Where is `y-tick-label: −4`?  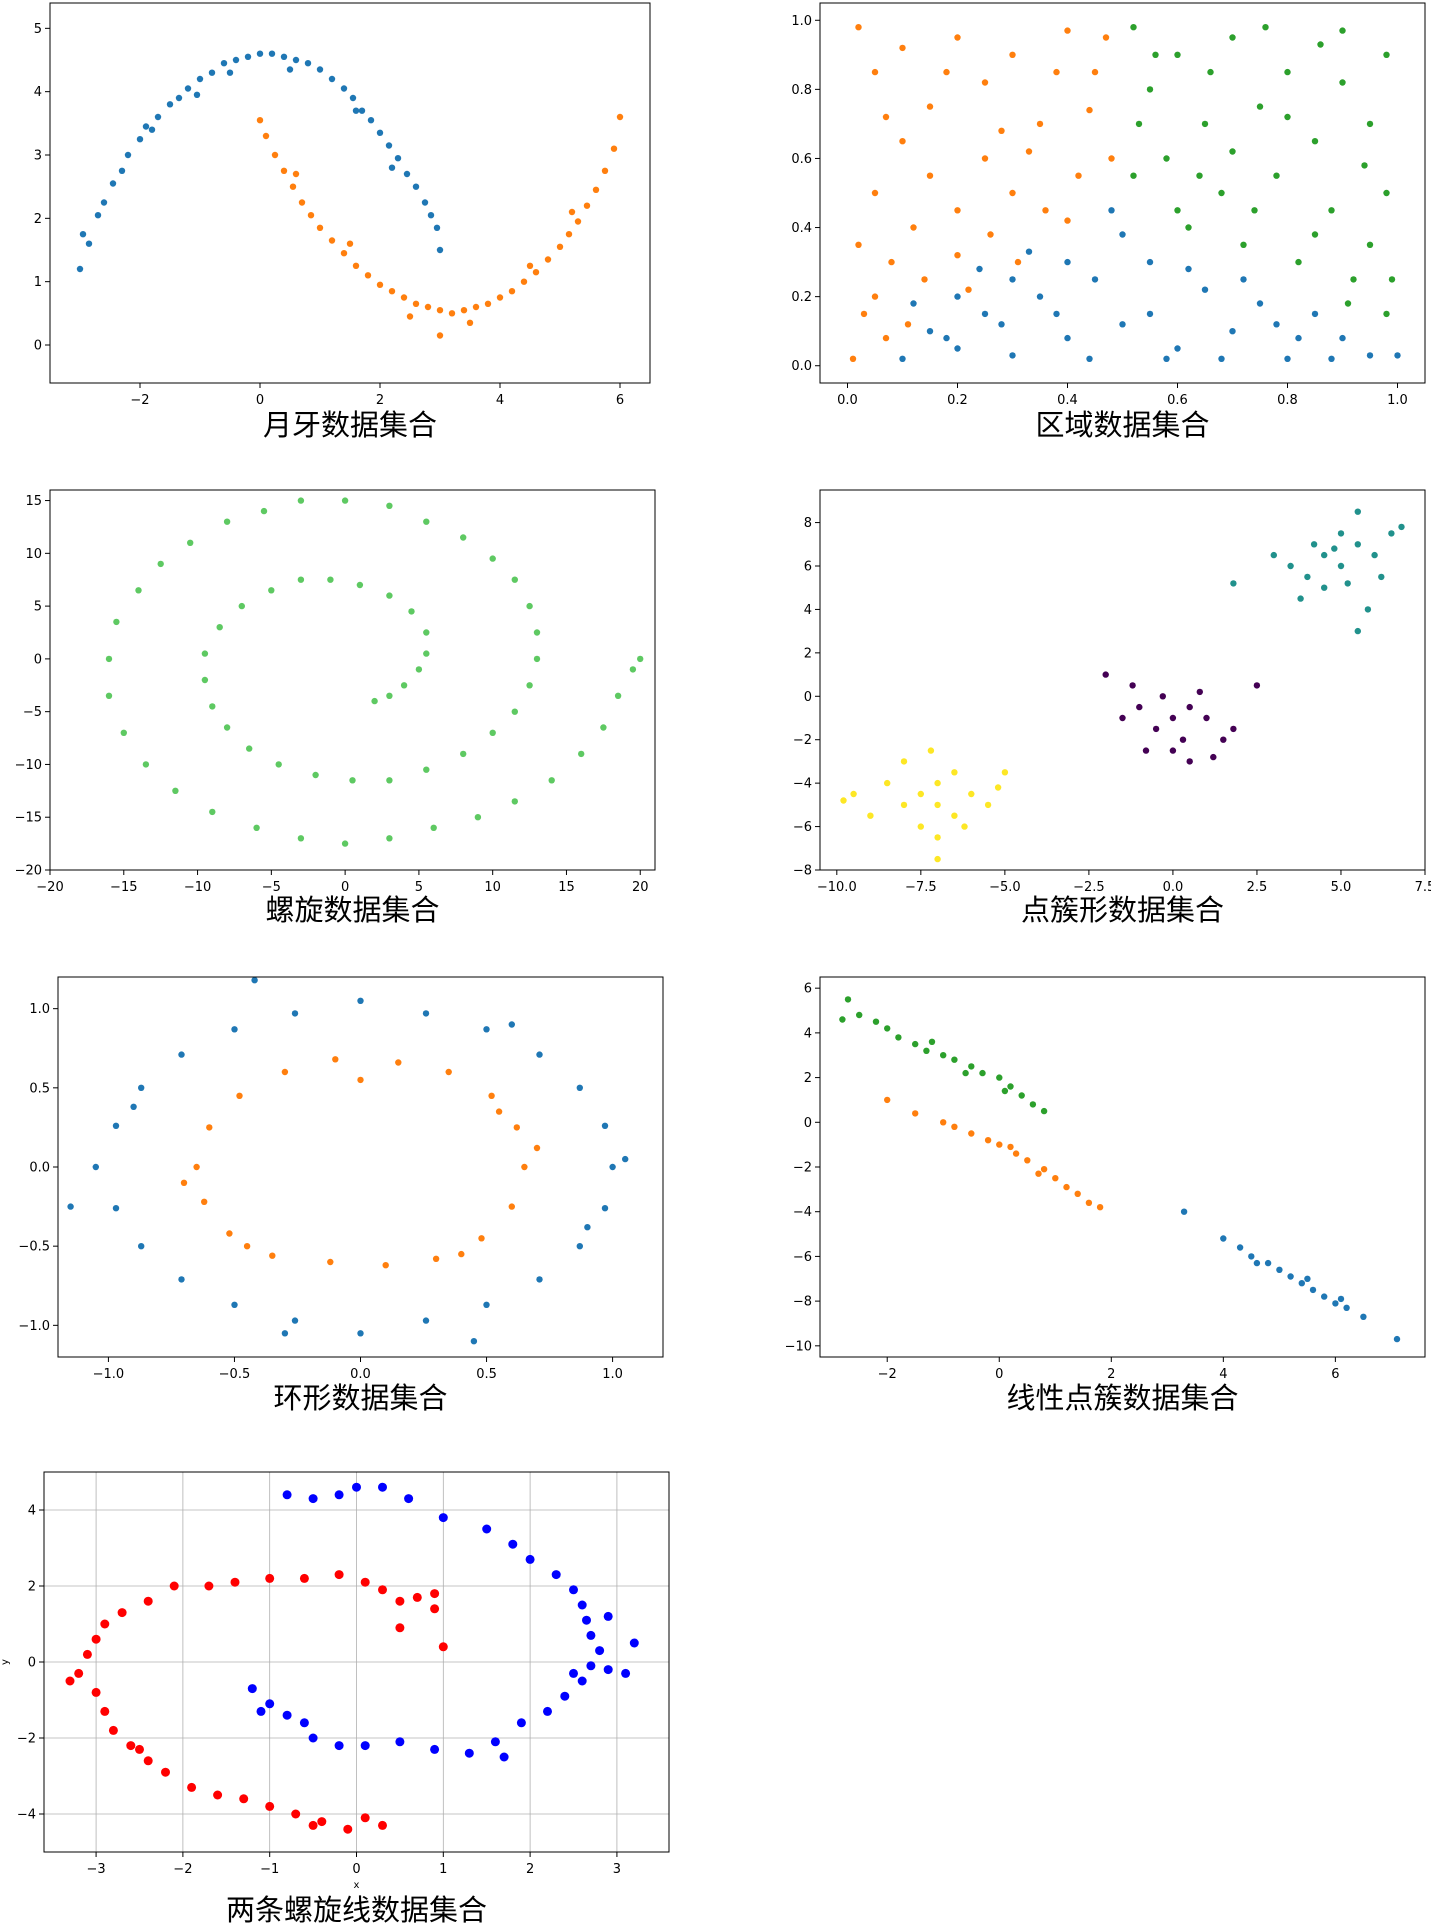
y-tick-label: −4 is located at coordinates (26, 1815).